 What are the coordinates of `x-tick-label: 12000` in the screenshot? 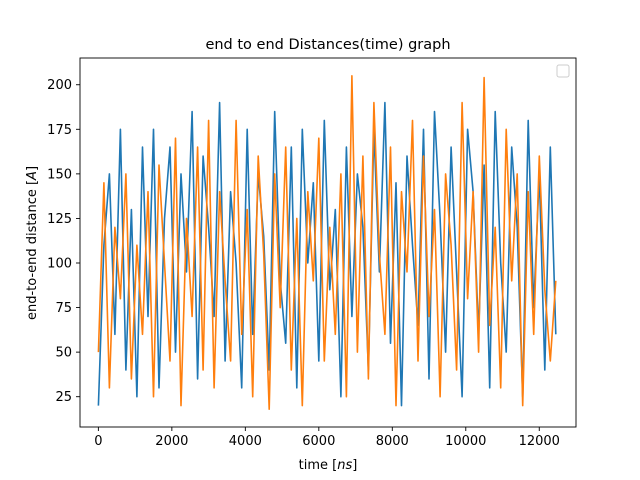 It's located at (539, 441).